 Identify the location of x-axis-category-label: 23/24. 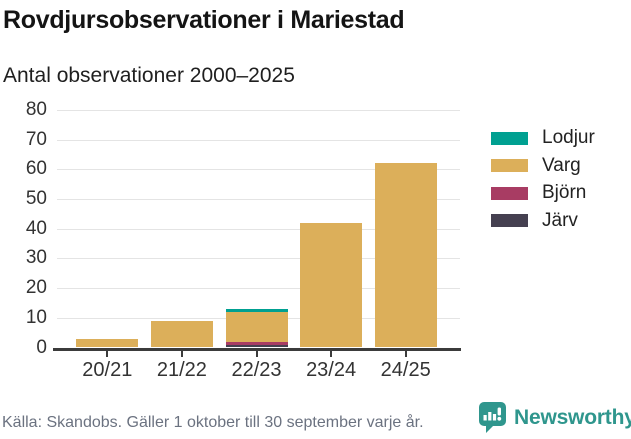
(331, 370).